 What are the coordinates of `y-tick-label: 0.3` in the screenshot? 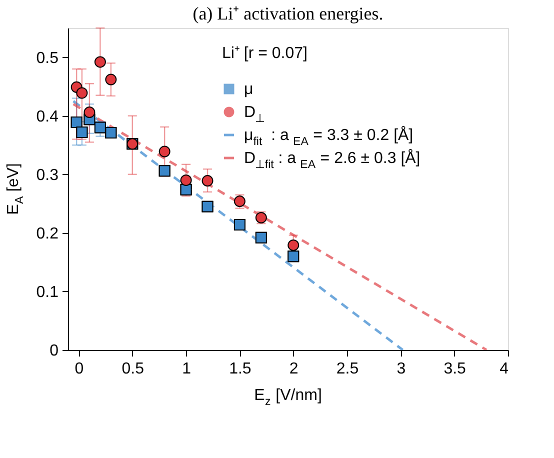 It's located at (47, 175).